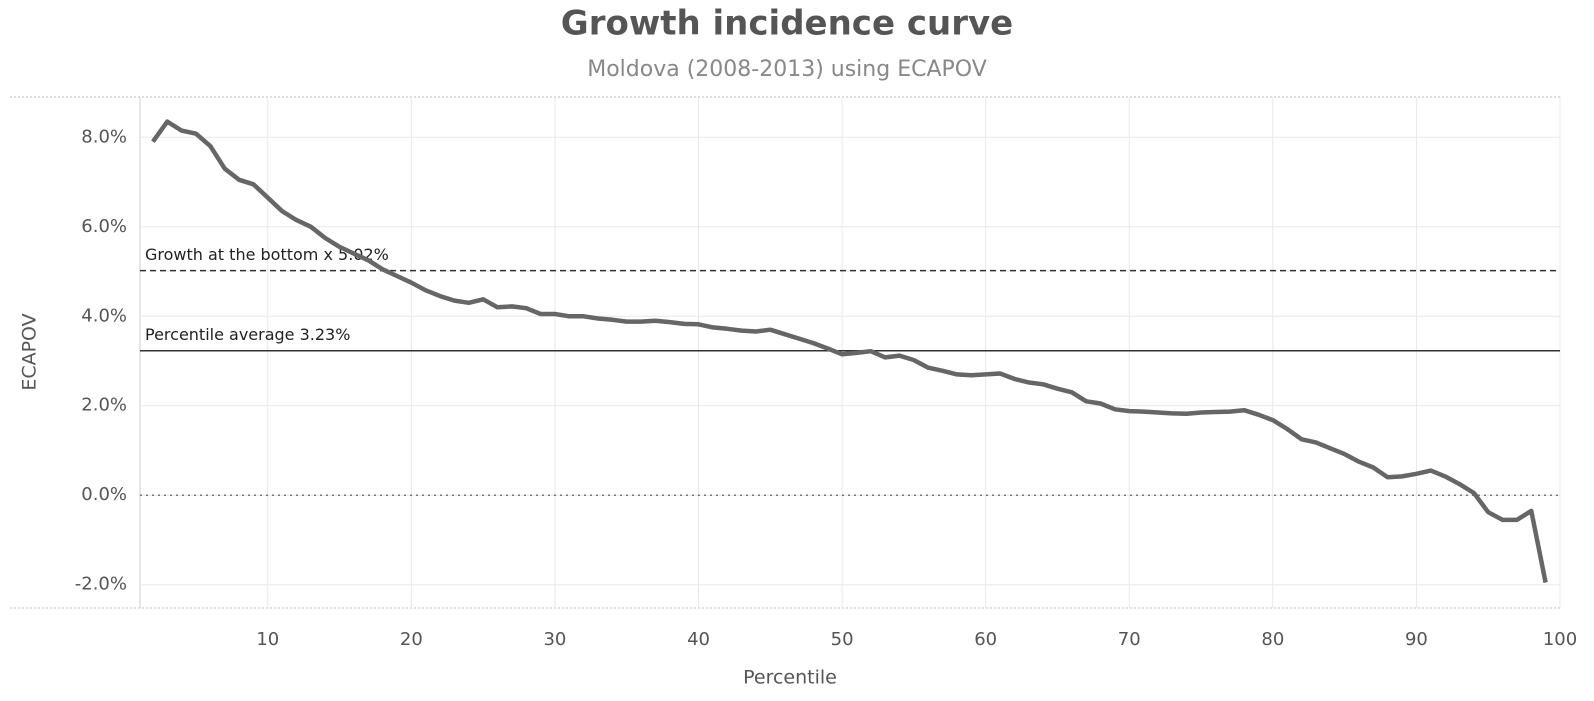  Describe the element at coordinates (104, 226) in the screenshot. I see `y-tick-label: 6.0%` at that location.